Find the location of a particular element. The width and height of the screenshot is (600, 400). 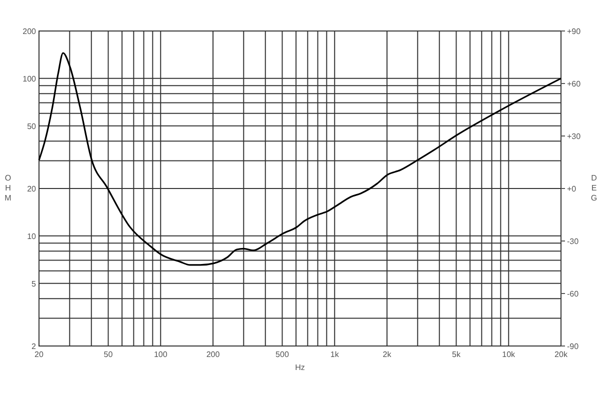

y-tick-label: 5 is located at coordinates (34, 283).